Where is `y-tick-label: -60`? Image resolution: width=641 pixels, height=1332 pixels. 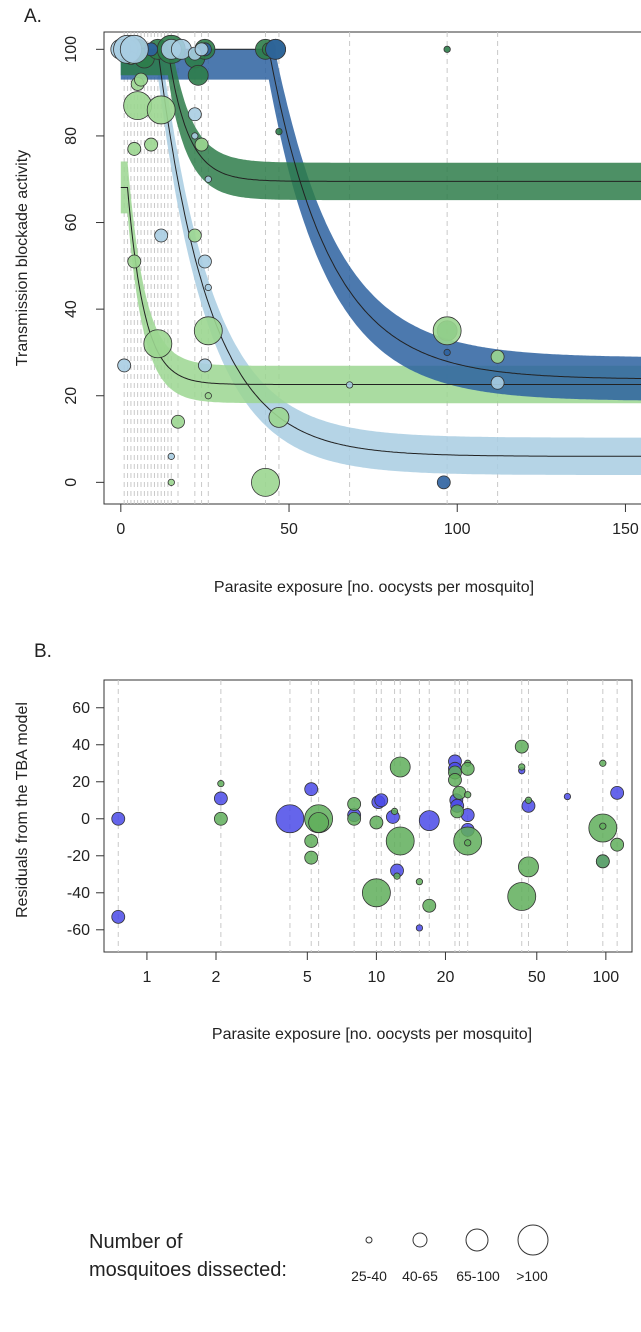
y-tick-label: -60 is located at coordinates (78, 930).